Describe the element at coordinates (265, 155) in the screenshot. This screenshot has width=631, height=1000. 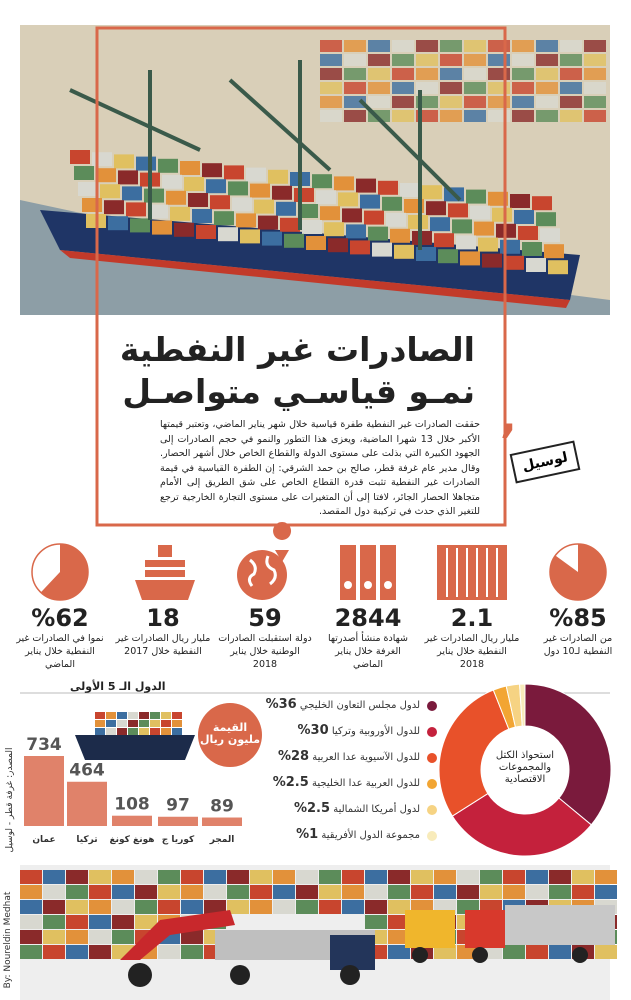
I see `cranes` at that location.